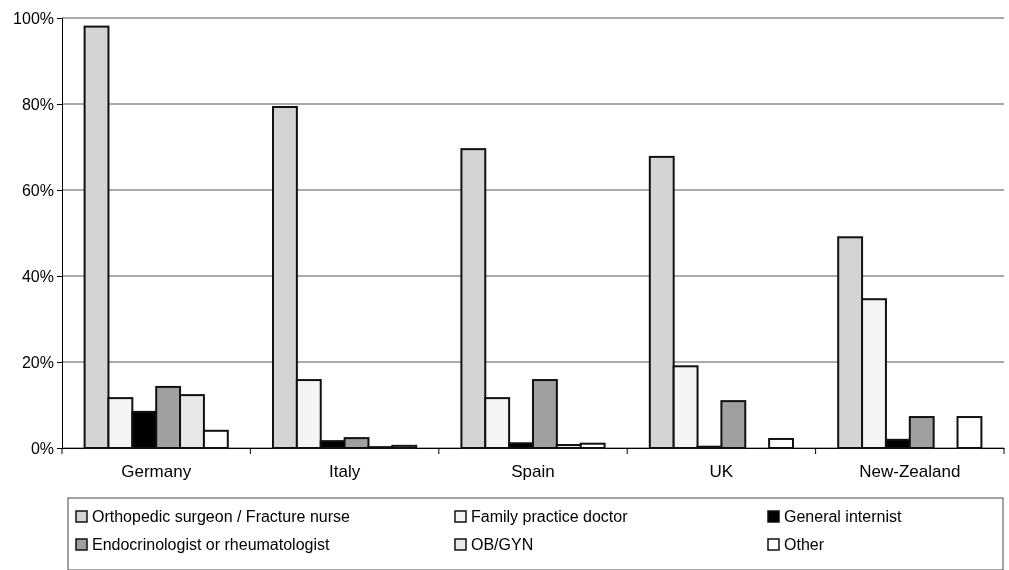 This screenshot has width=1009, height=570. What do you see at coordinates (843, 516) in the screenshot?
I see `legend-label: General internist` at bounding box center [843, 516].